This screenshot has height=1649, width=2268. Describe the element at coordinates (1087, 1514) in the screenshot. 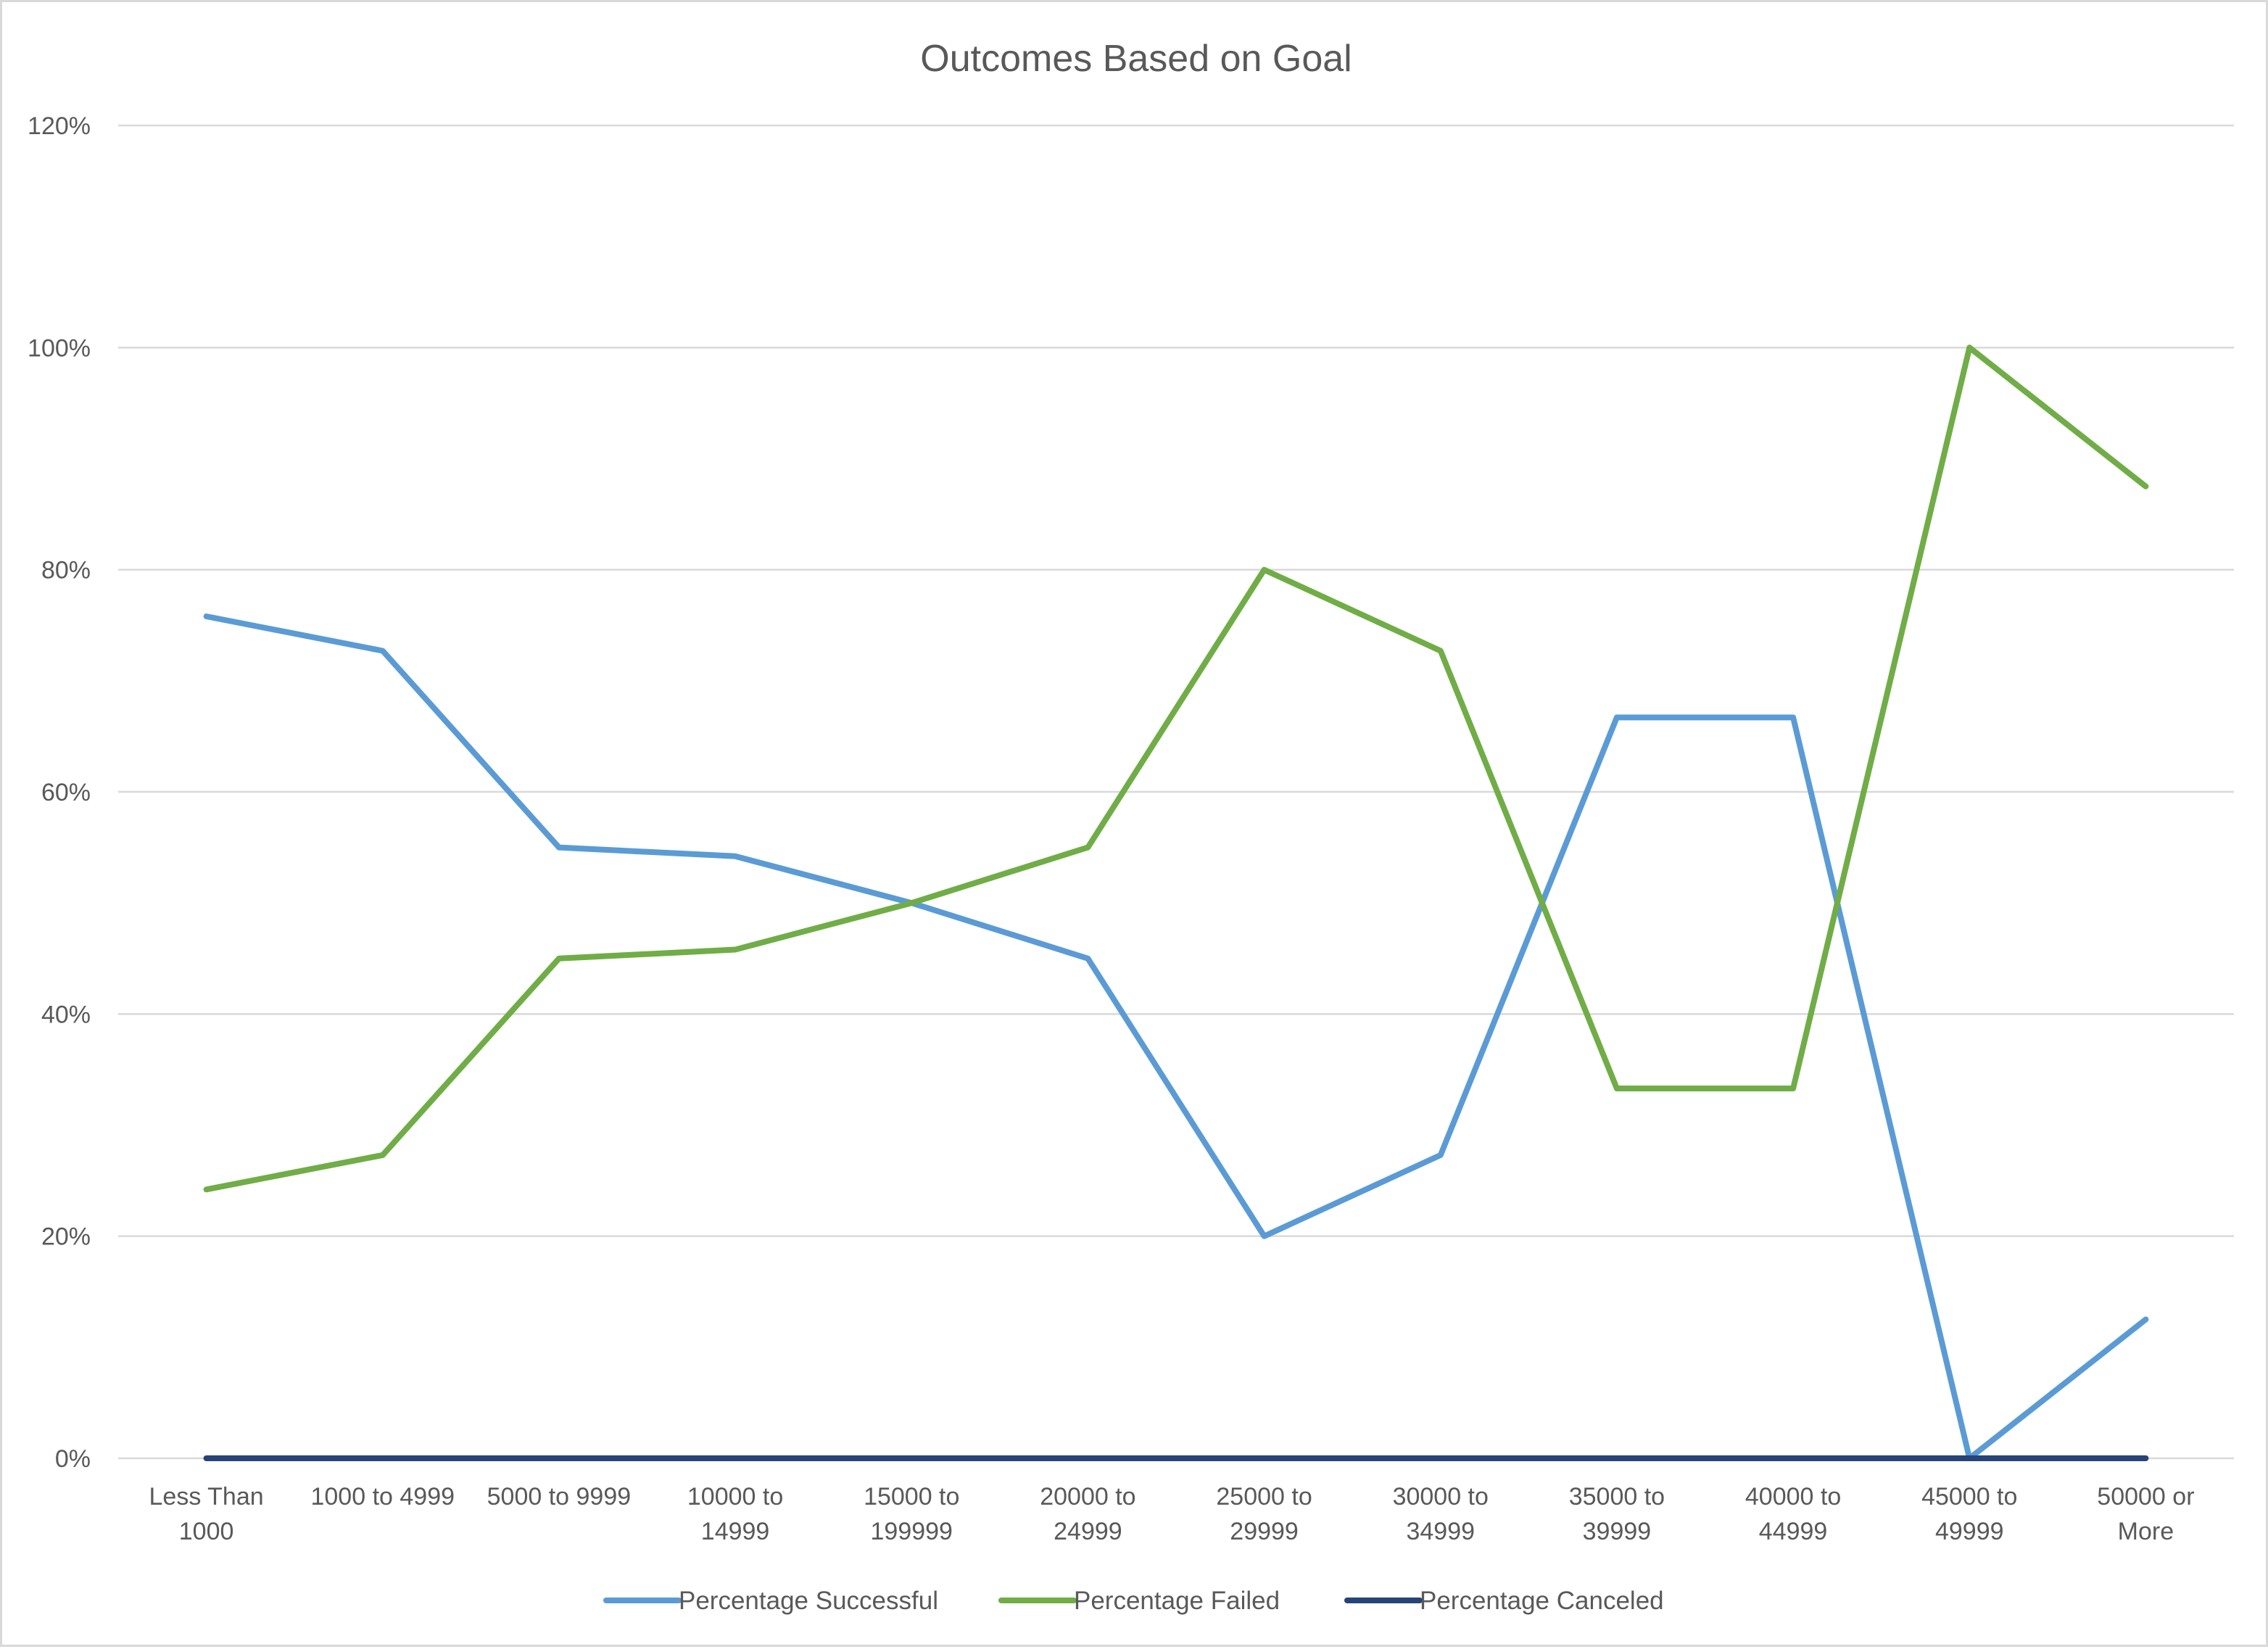

I see `x-tick-label: 20000 to 24999` at that location.